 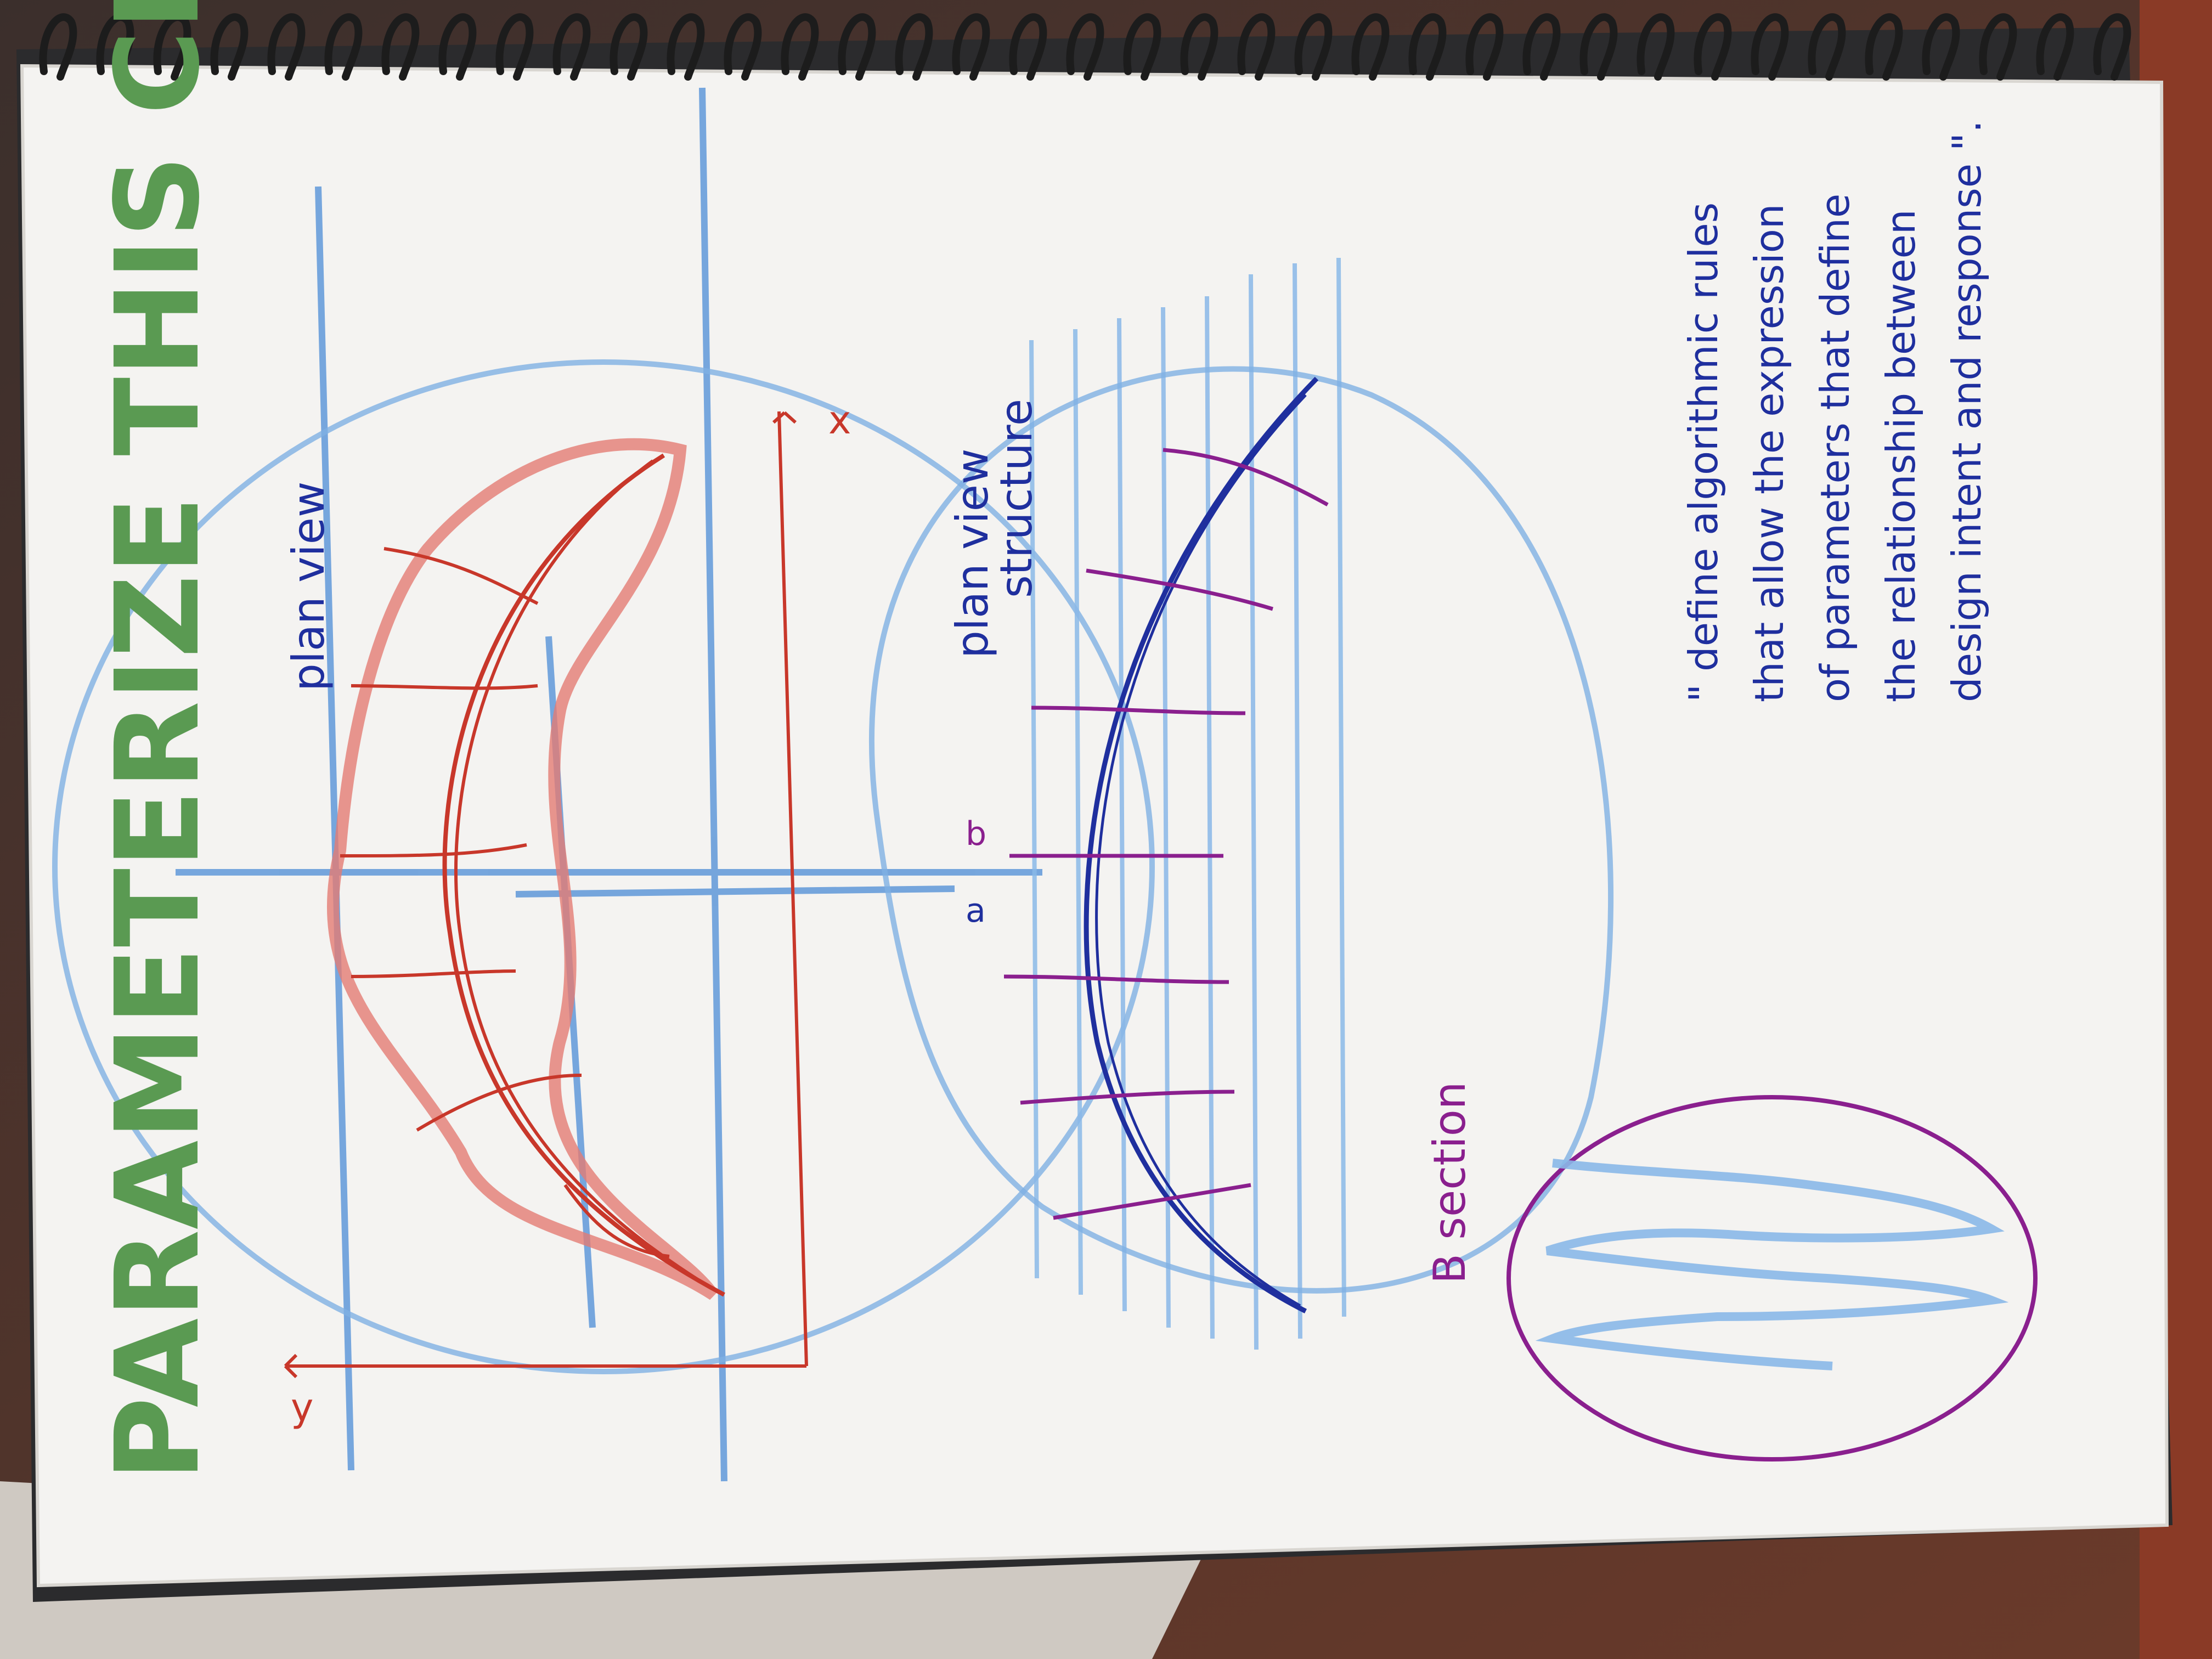 What do you see at coordinates (1772, 1264) in the screenshot?
I see `section-coil` at bounding box center [1772, 1264].